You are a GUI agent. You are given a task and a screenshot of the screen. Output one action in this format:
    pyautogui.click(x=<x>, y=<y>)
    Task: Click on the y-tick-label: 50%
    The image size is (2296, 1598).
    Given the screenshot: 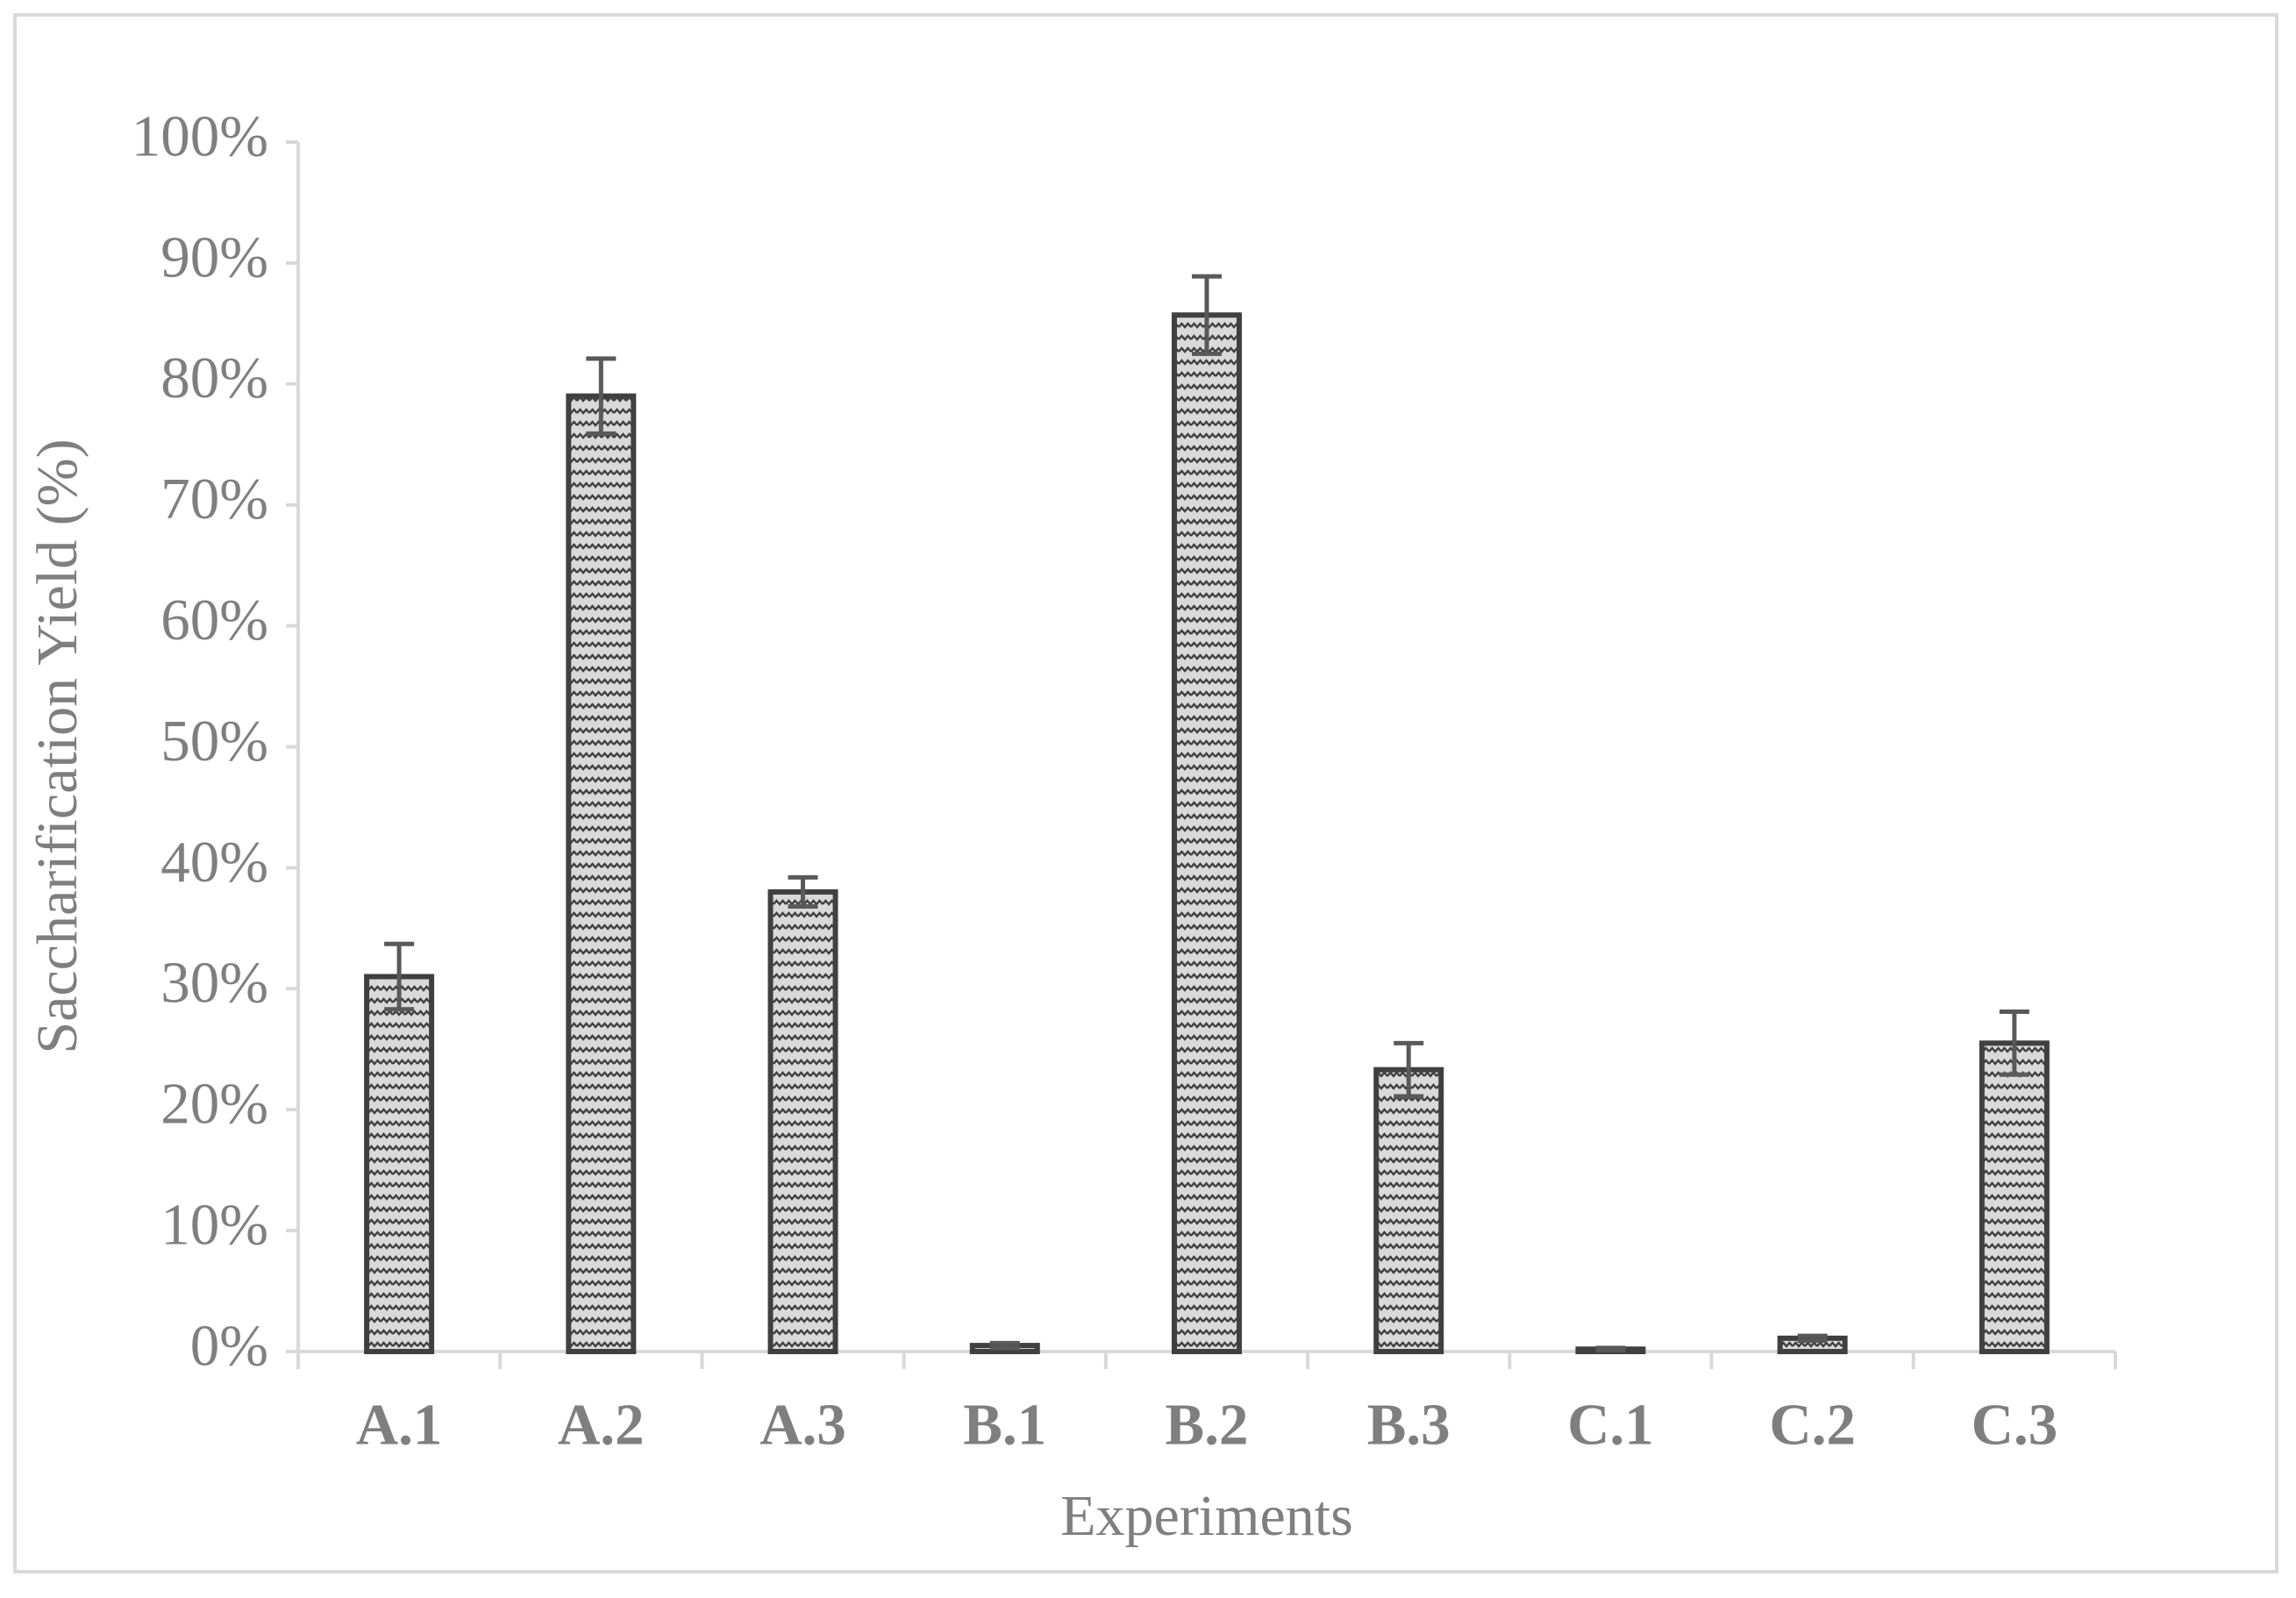 What is the action you would take?
    pyautogui.click(x=214, y=741)
    